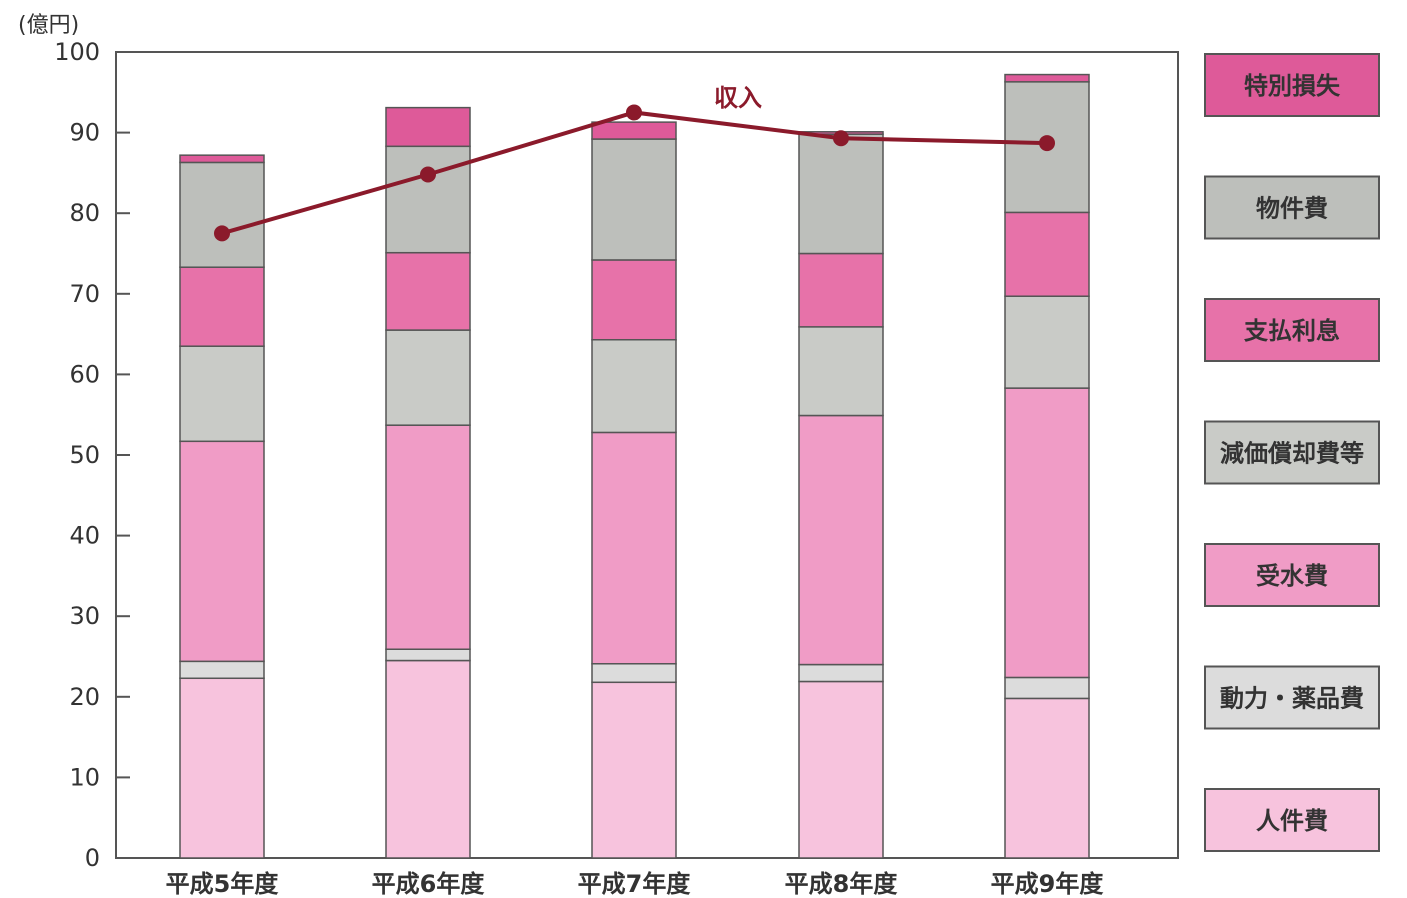  I want to click on x-tick-label: 平成5年度, so click(223, 884).